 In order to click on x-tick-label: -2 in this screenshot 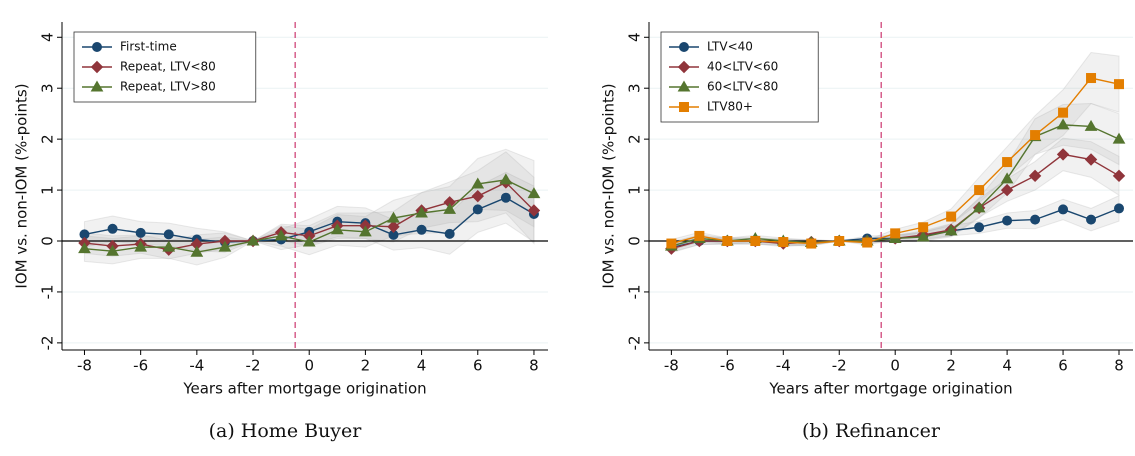, I will do `click(253, 366)`.